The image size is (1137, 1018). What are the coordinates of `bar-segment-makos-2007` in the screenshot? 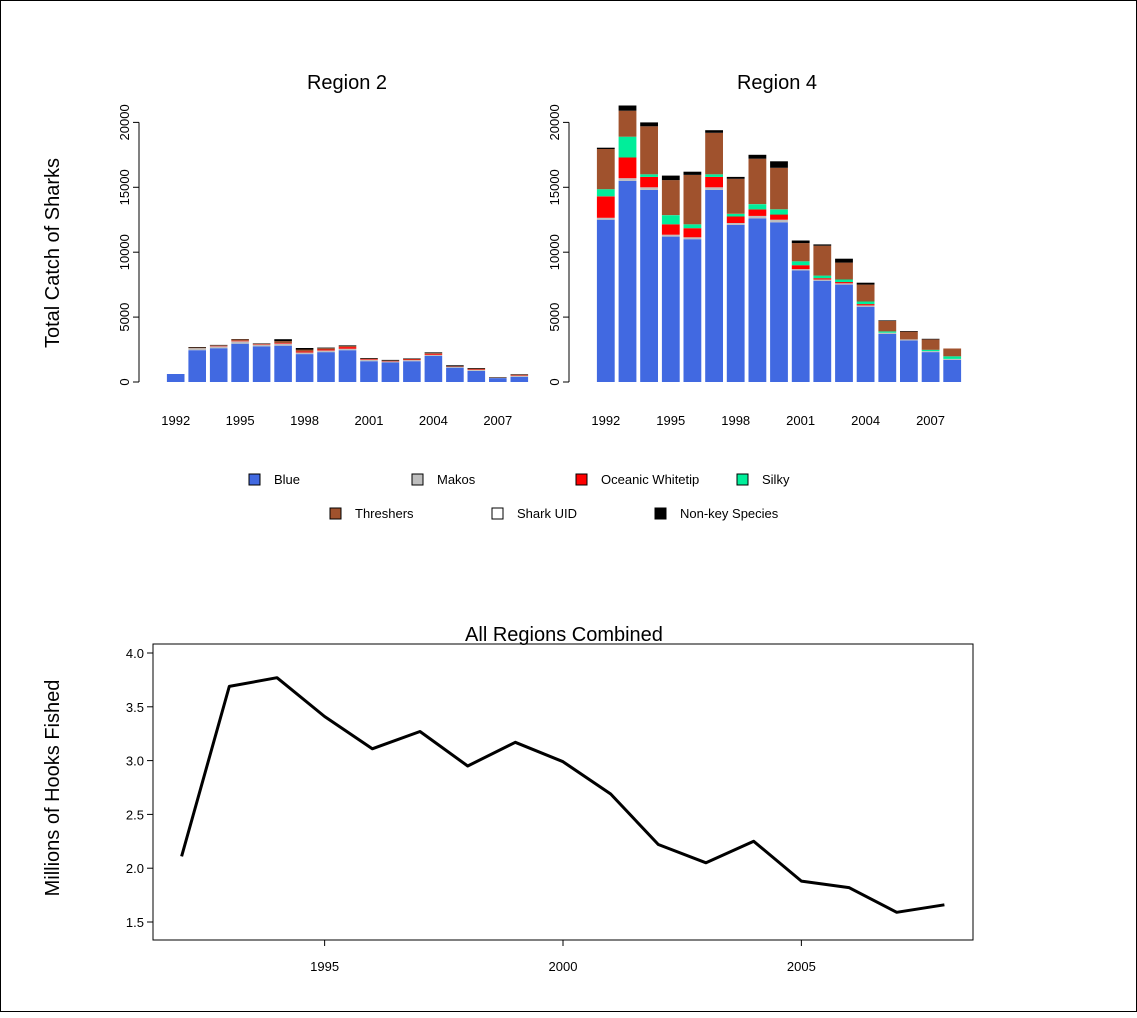 It's located at (931, 351).